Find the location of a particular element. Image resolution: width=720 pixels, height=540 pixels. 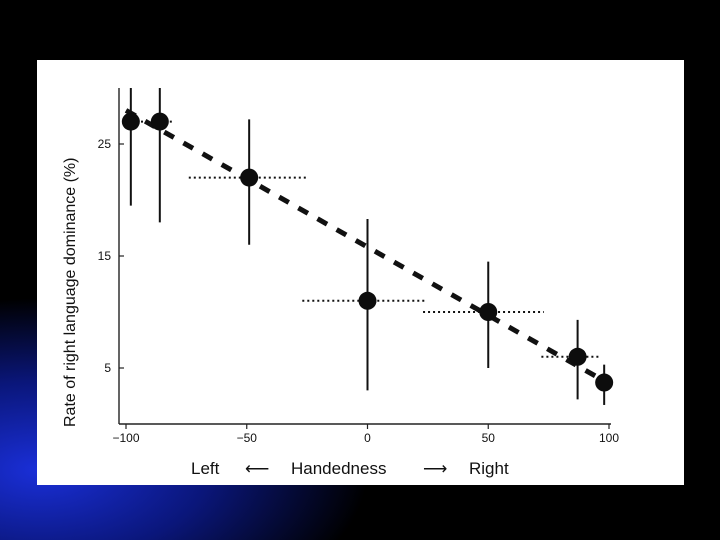

x-label-left-arrow: ⟵ is located at coordinates (257, 468).